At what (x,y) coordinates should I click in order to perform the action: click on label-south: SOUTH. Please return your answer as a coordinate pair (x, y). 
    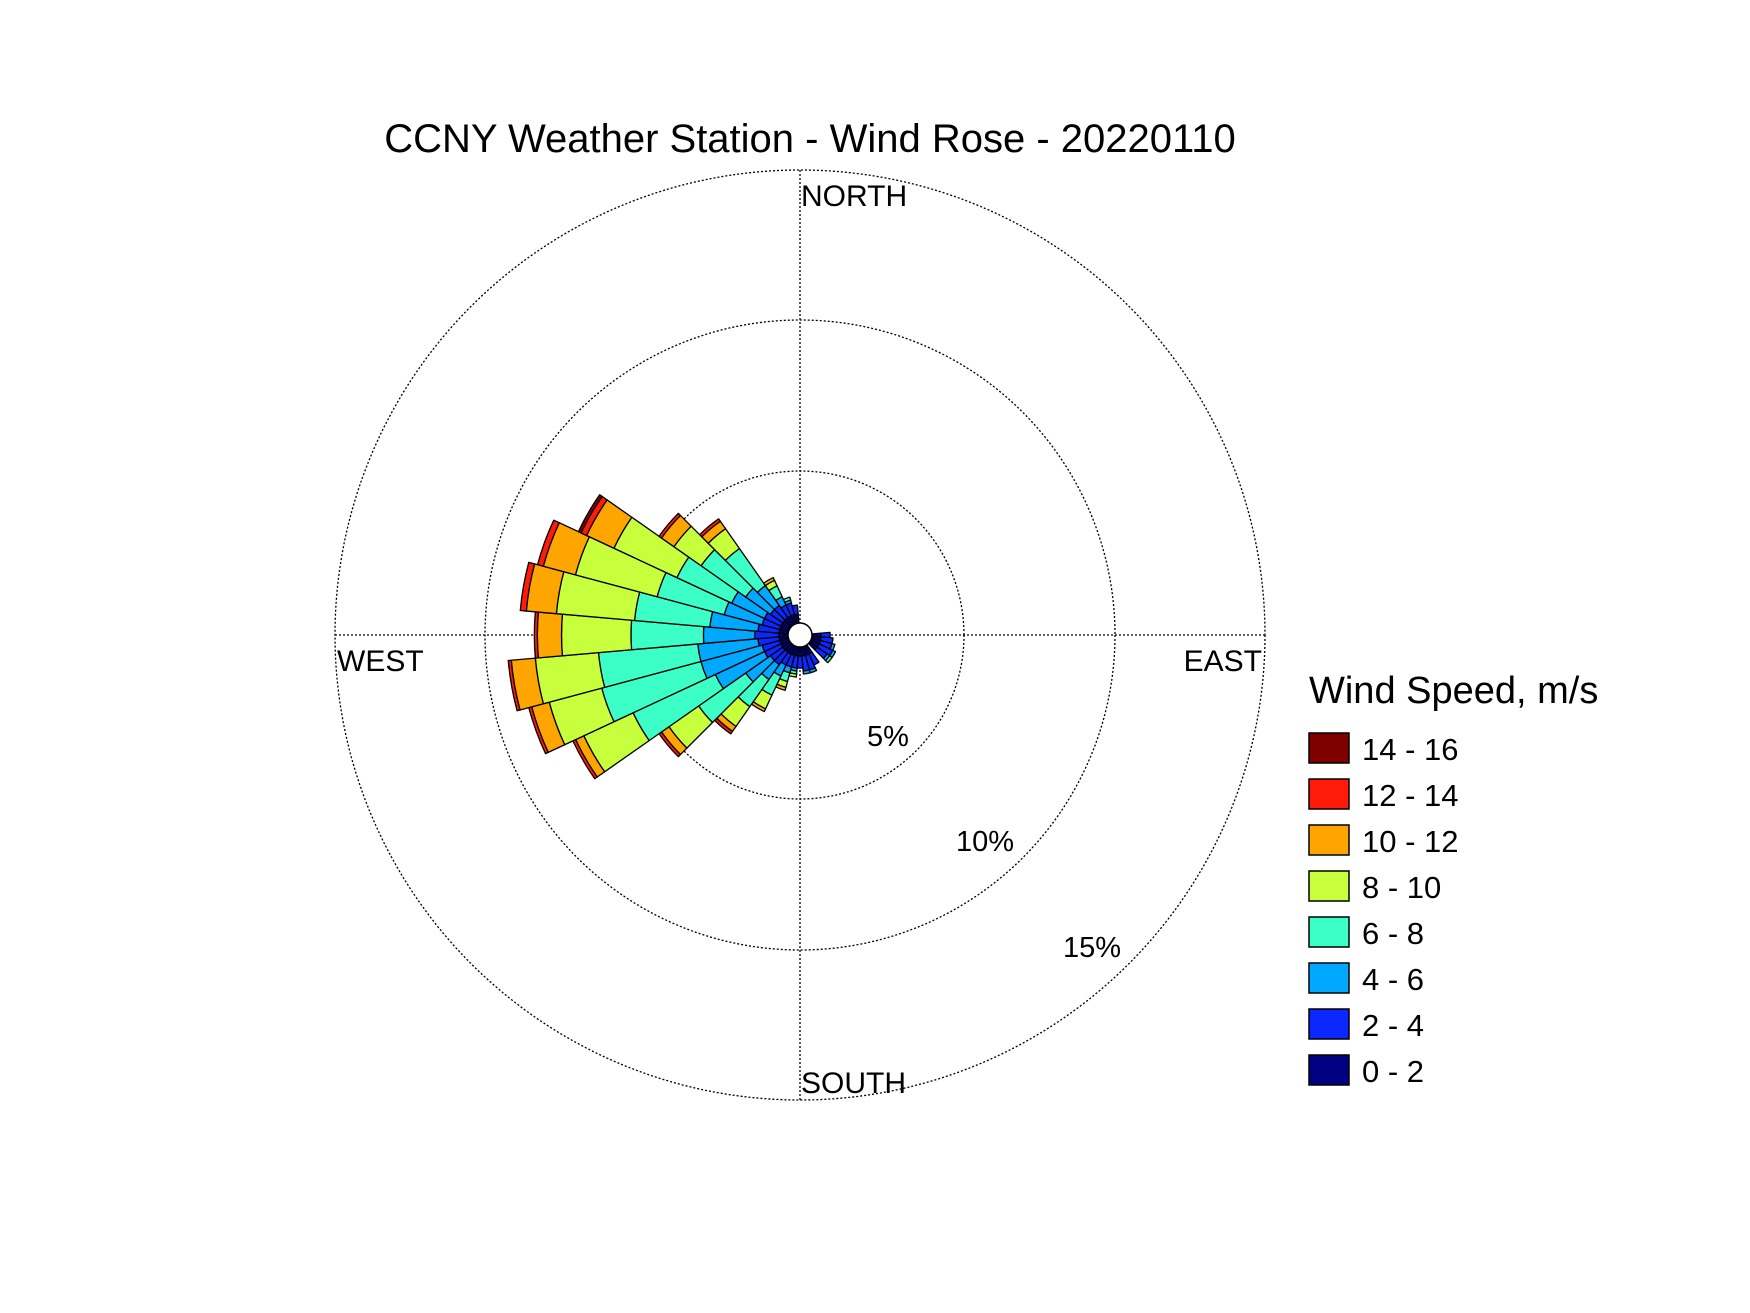
    Looking at the image, I should click on (853, 1083).